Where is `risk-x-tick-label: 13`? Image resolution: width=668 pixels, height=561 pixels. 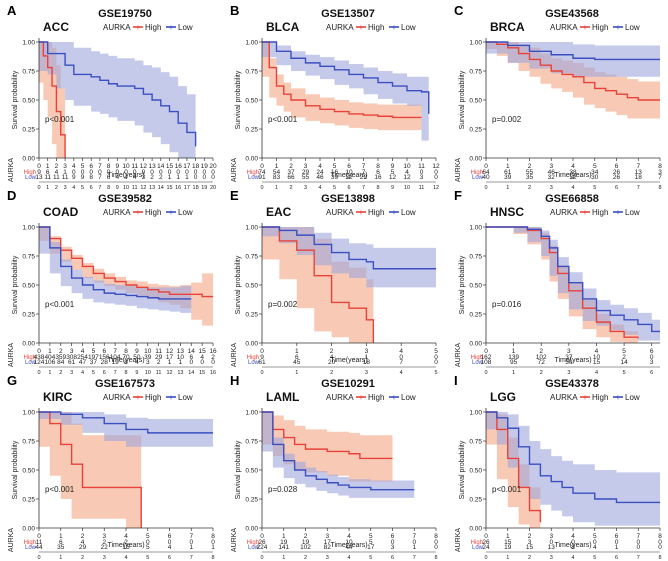 risk-x-tick-label: 13 is located at coordinates (152, 188).